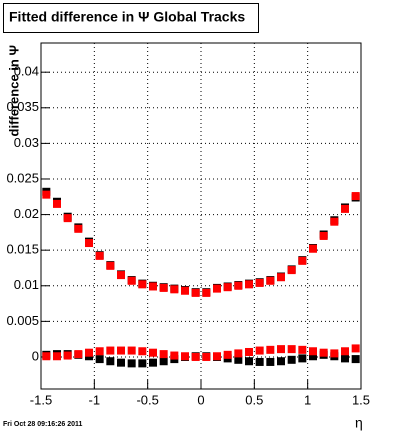 Image resolution: width=400 pixels, height=433 pixels. I want to click on x-tick-label: 1.5, so click(361, 399).